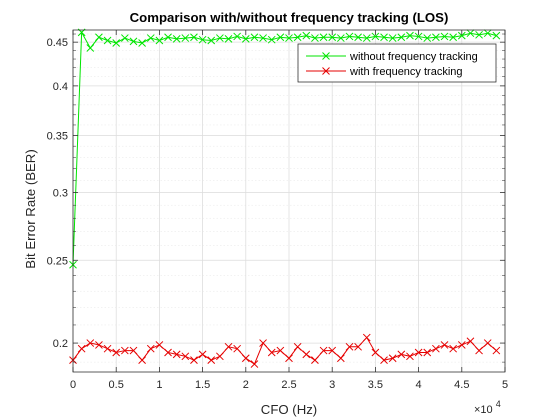 This screenshot has width=560, height=420. I want to click on x-tick-label: 0.5, so click(116, 385).